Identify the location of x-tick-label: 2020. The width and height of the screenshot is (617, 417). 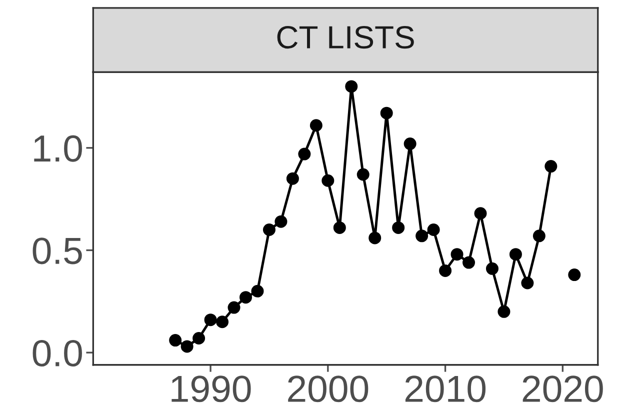
(562, 389).